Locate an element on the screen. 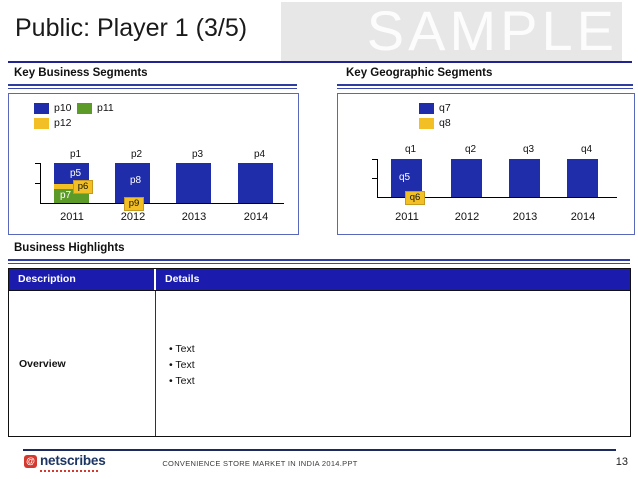 The height and width of the screenshot is (479, 638). legend-swatch-p12 is located at coordinates (41, 123).